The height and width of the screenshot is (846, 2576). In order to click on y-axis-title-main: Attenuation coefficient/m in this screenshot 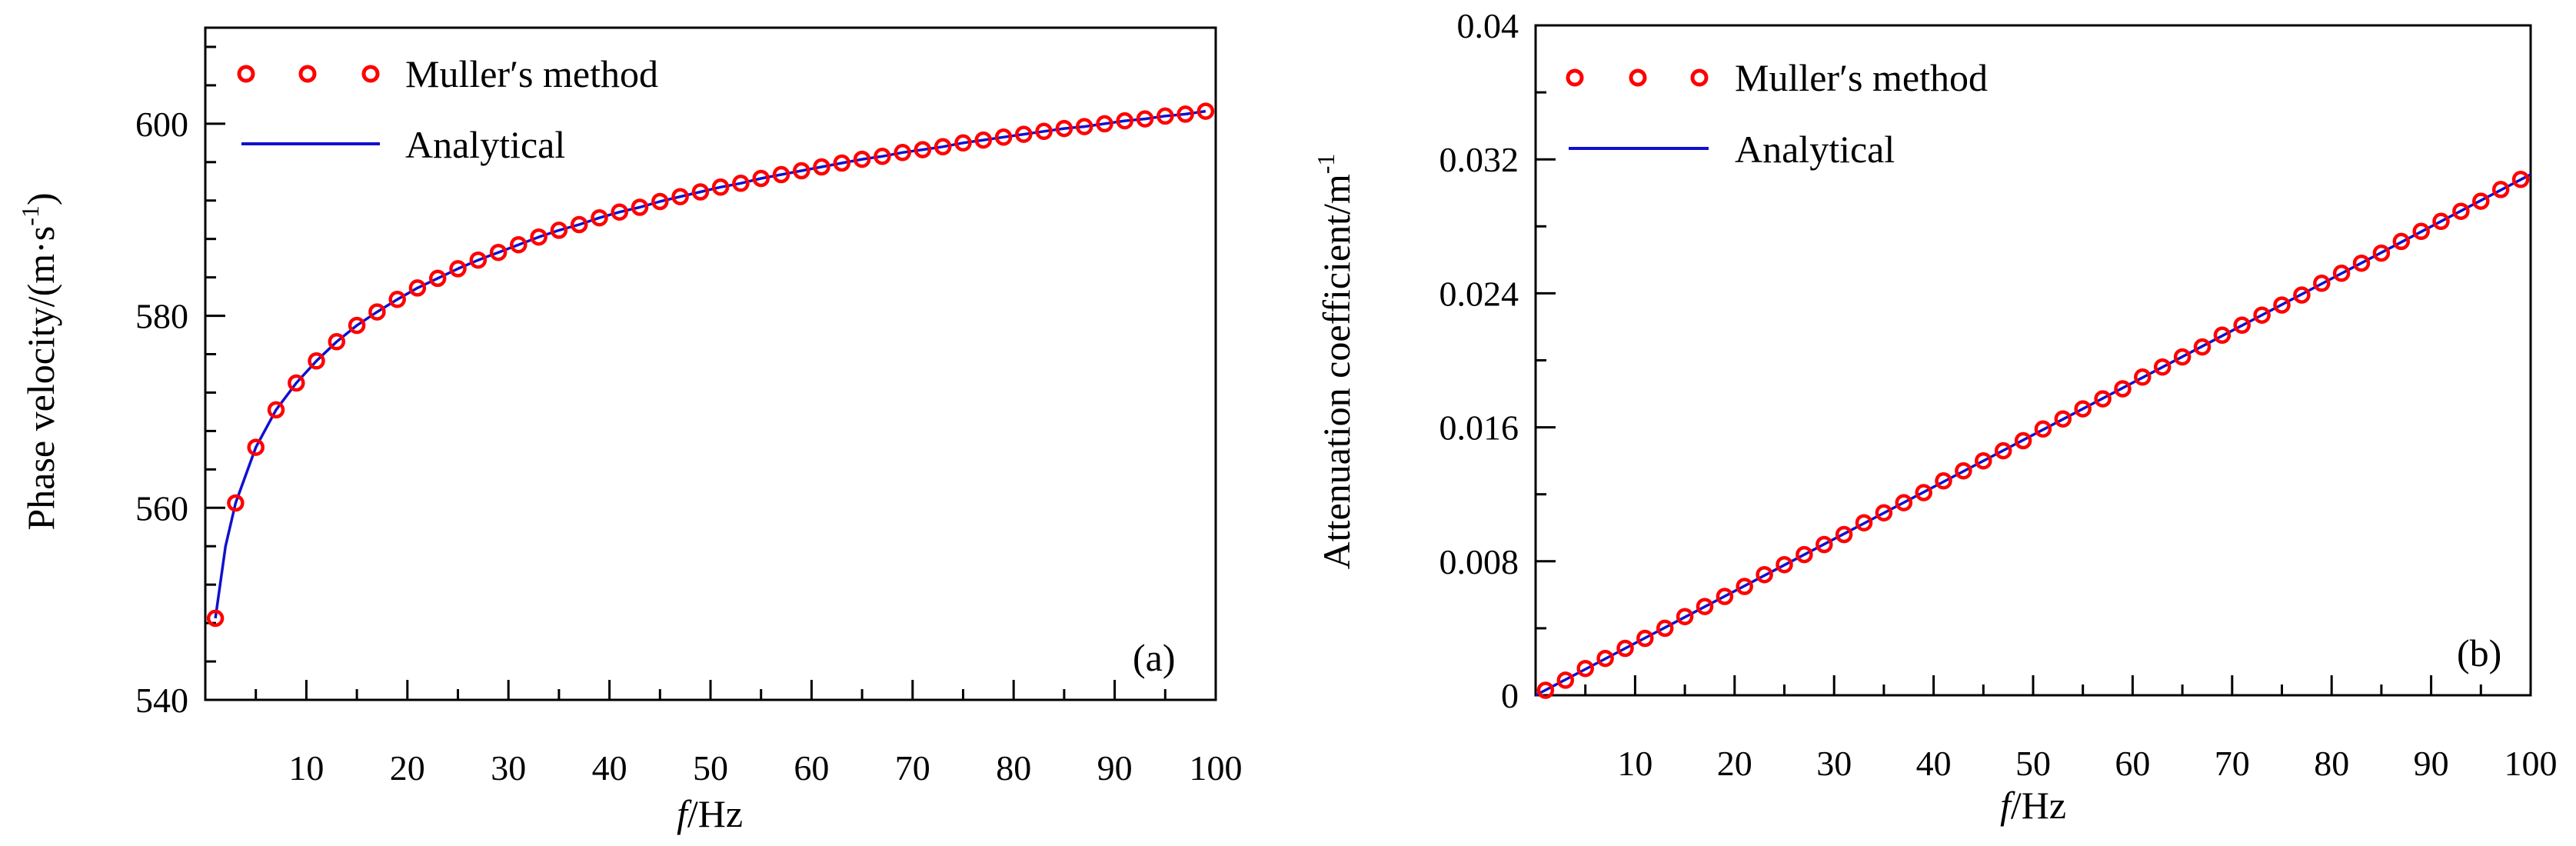, I will do `click(1337, 371)`.